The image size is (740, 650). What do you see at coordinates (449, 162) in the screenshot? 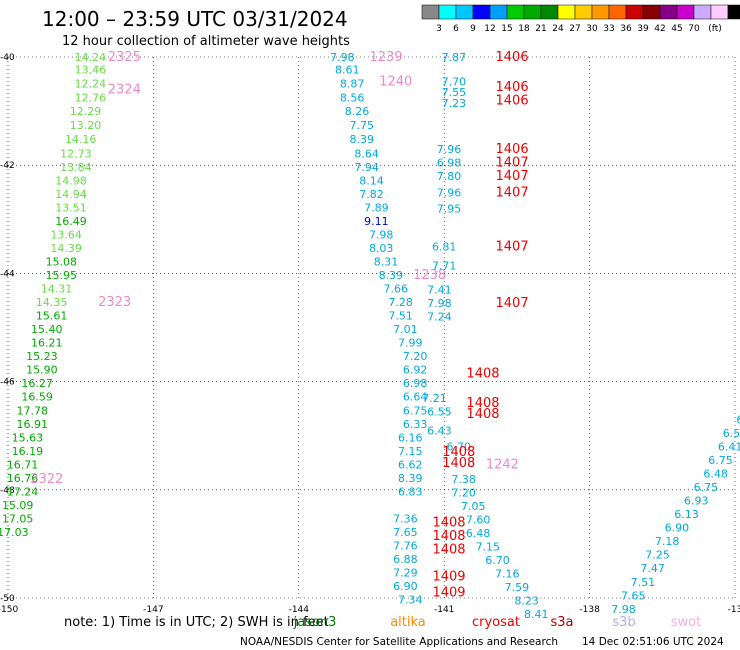
I see `data-point-label: 6.98` at bounding box center [449, 162].